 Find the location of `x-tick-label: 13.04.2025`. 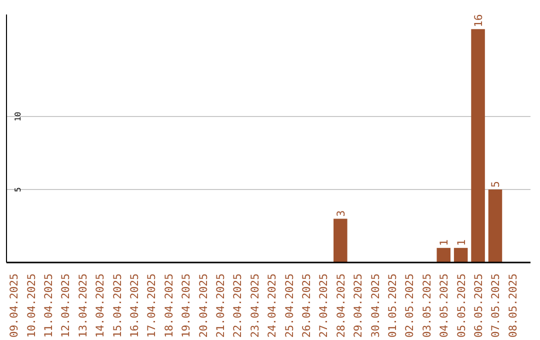

x-tick-label: 13.04.2025 is located at coordinates (83, 306).